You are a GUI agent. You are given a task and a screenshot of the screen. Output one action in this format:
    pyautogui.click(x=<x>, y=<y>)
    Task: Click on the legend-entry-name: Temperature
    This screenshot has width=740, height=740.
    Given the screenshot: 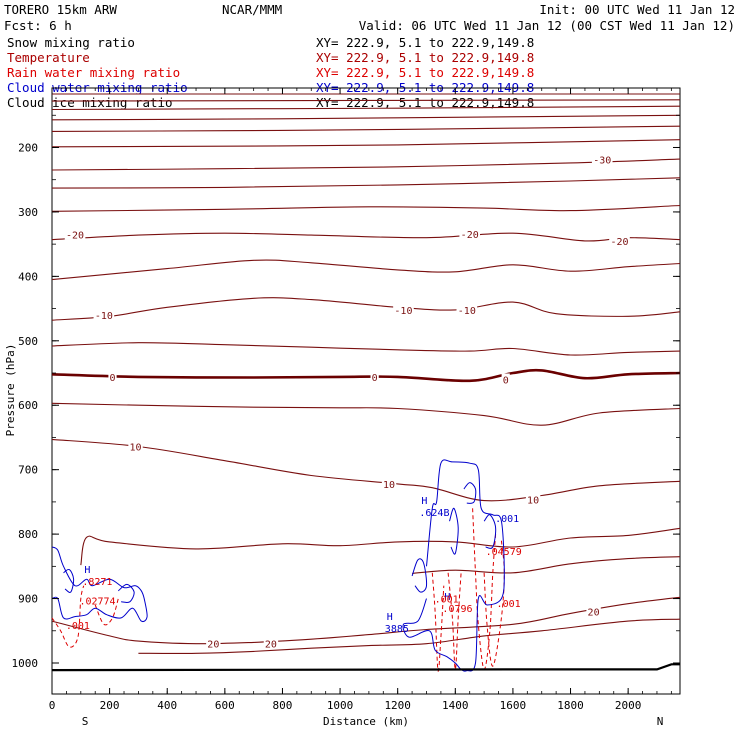 What is the action you would take?
    pyautogui.click(x=48, y=57)
    